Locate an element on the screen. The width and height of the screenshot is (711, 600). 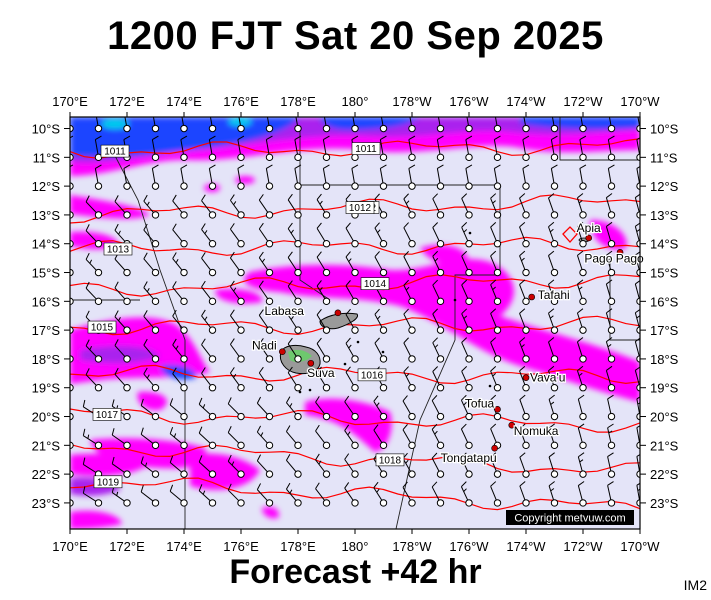
place-name: Tafahi is located at coordinates (554, 295).